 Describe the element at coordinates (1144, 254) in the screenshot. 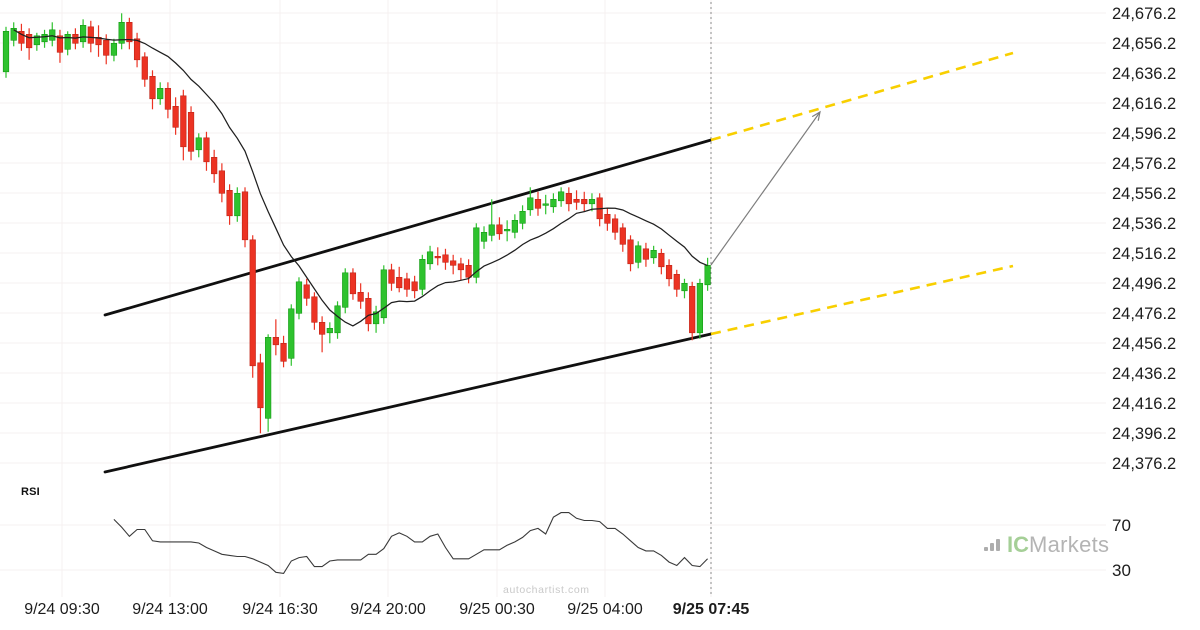

I see `price-tick-label: 24,516.2` at that location.